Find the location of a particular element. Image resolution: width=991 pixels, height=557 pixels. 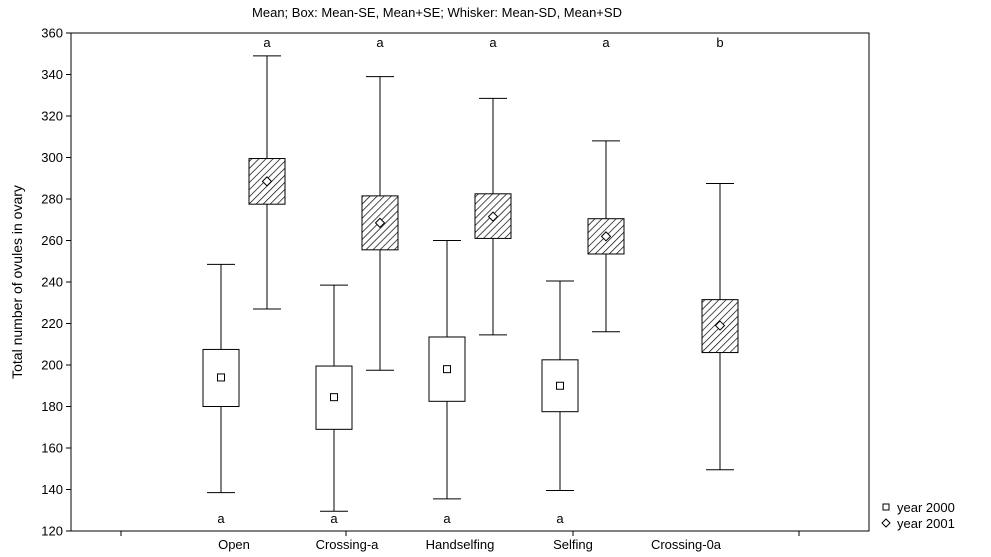

x-tick-label: Crossing-a is located at coordinates (348, 544).